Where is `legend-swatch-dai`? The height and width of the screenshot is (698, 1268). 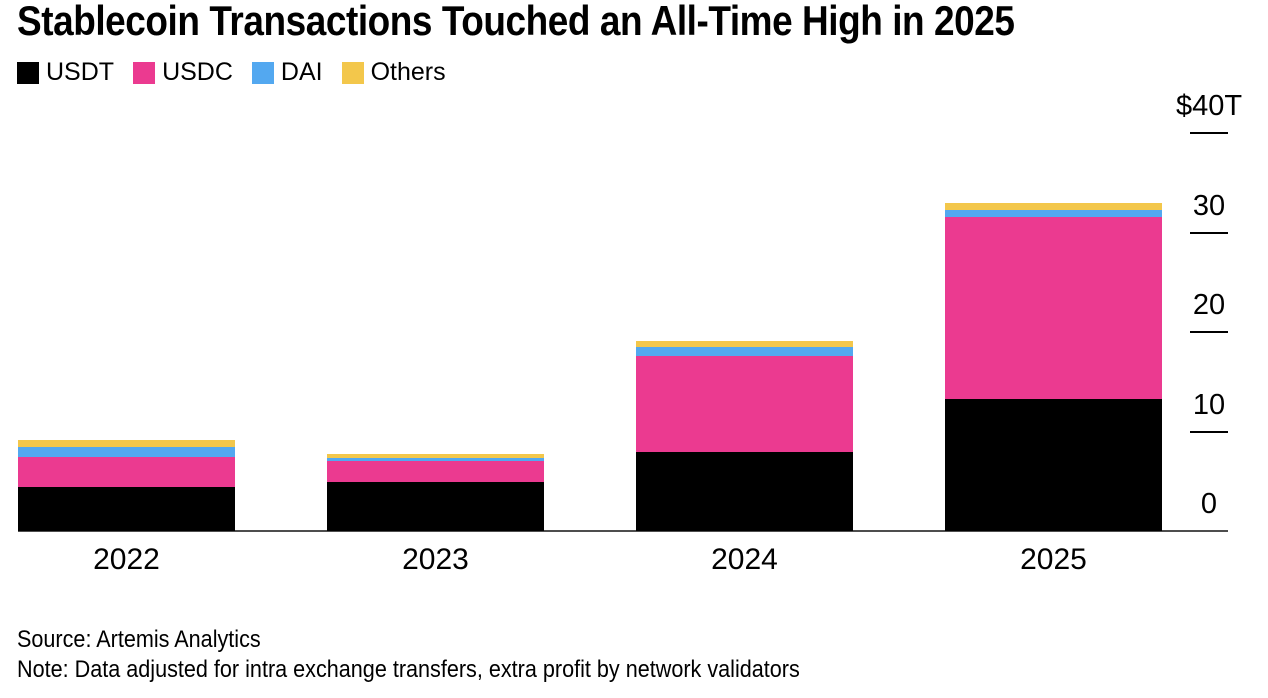
legend-swatch-dai is located at coordinates (262, 72).